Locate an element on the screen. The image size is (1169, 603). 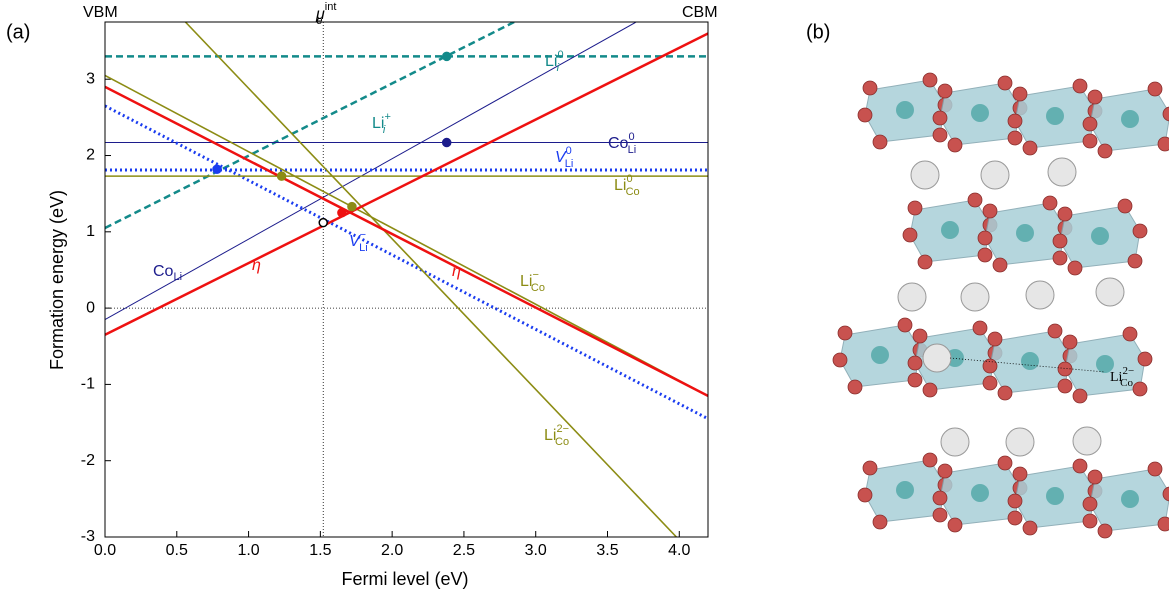
y-tick-label: 1 is located at coordinates (90, 231).